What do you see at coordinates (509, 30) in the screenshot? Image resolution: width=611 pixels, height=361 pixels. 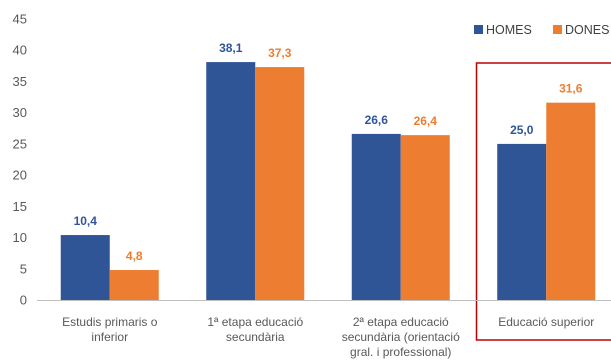 I see `legend-label-homes: HOMES` at bounding box center [509, 30].